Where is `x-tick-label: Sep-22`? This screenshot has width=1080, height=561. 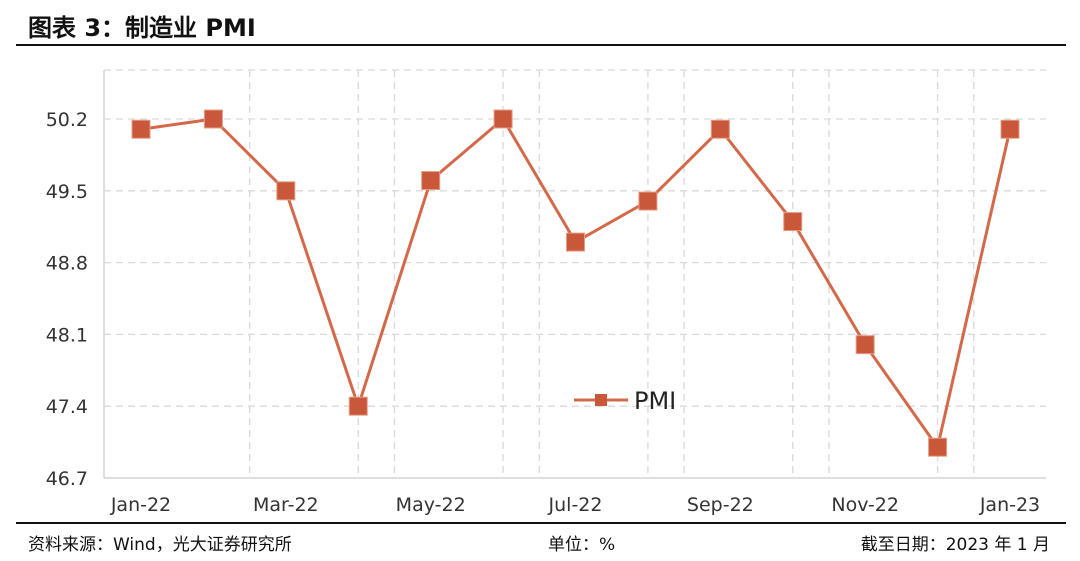
x-tick-label: Sep-22 is located at coordinates (720, 505).